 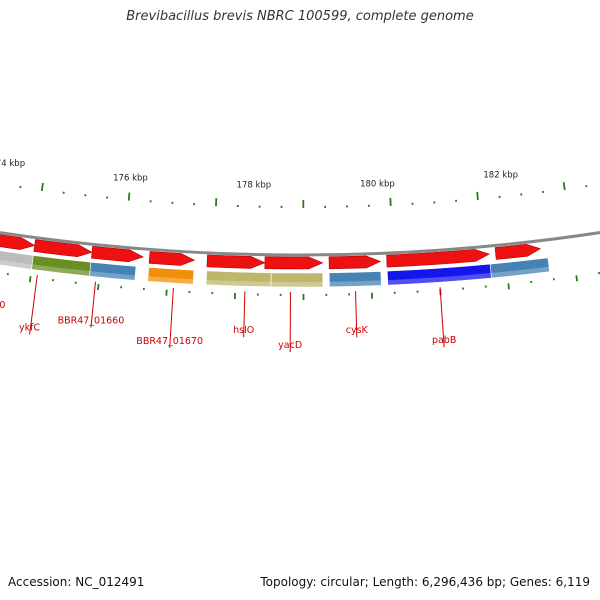 I want to click on gene-label: cysK, so click(x=357, y=330).